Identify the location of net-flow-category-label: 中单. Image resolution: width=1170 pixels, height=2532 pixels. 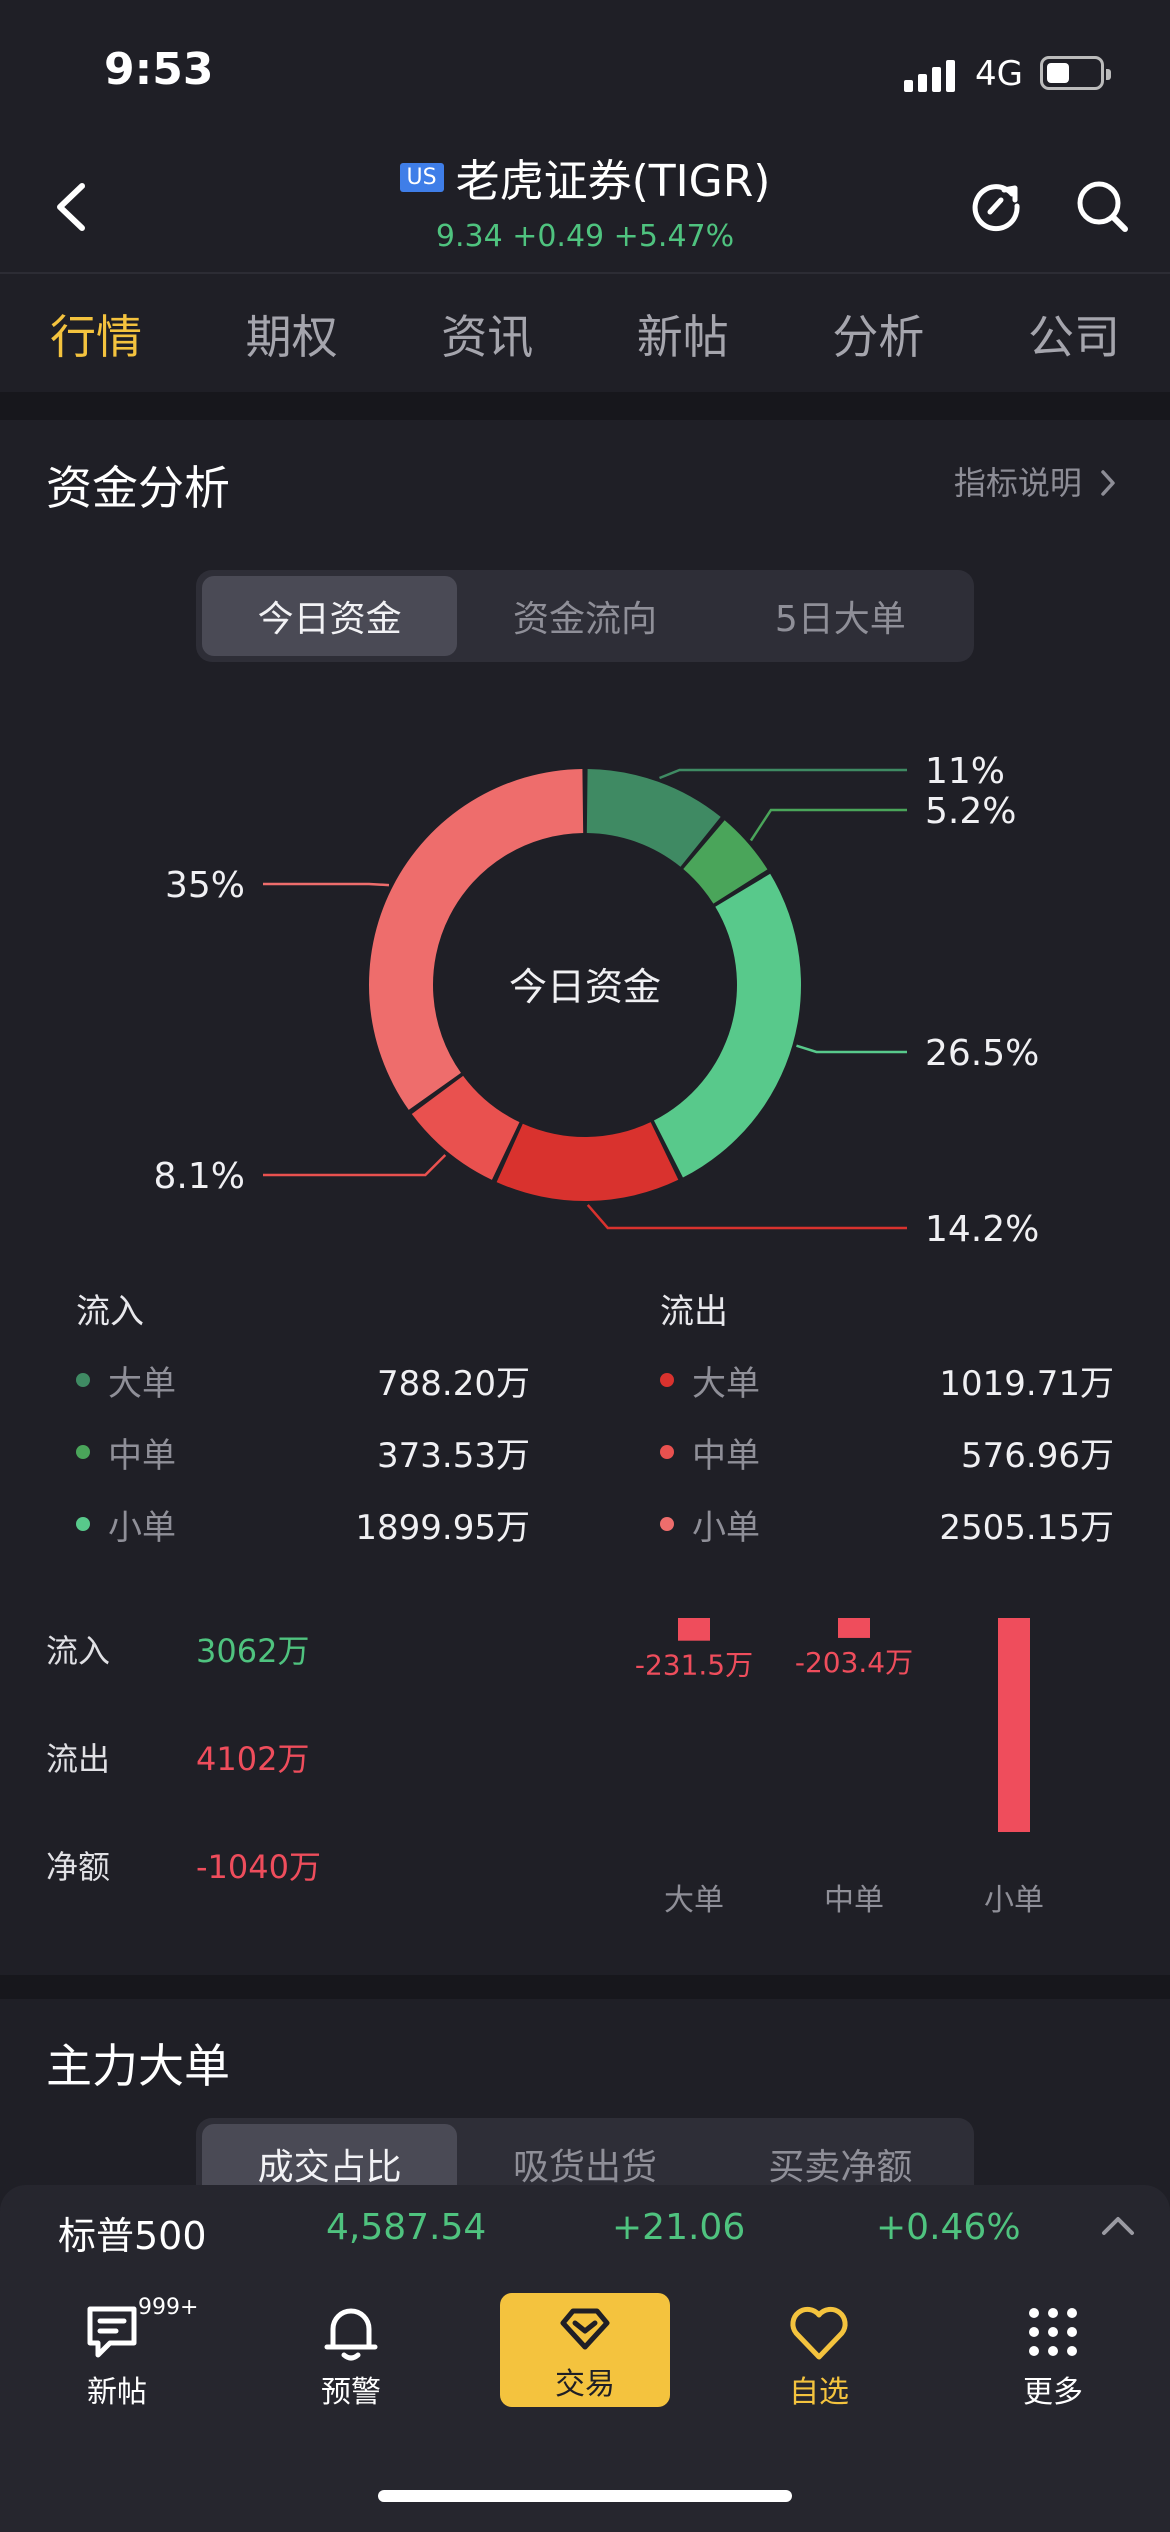
(854, 1900).